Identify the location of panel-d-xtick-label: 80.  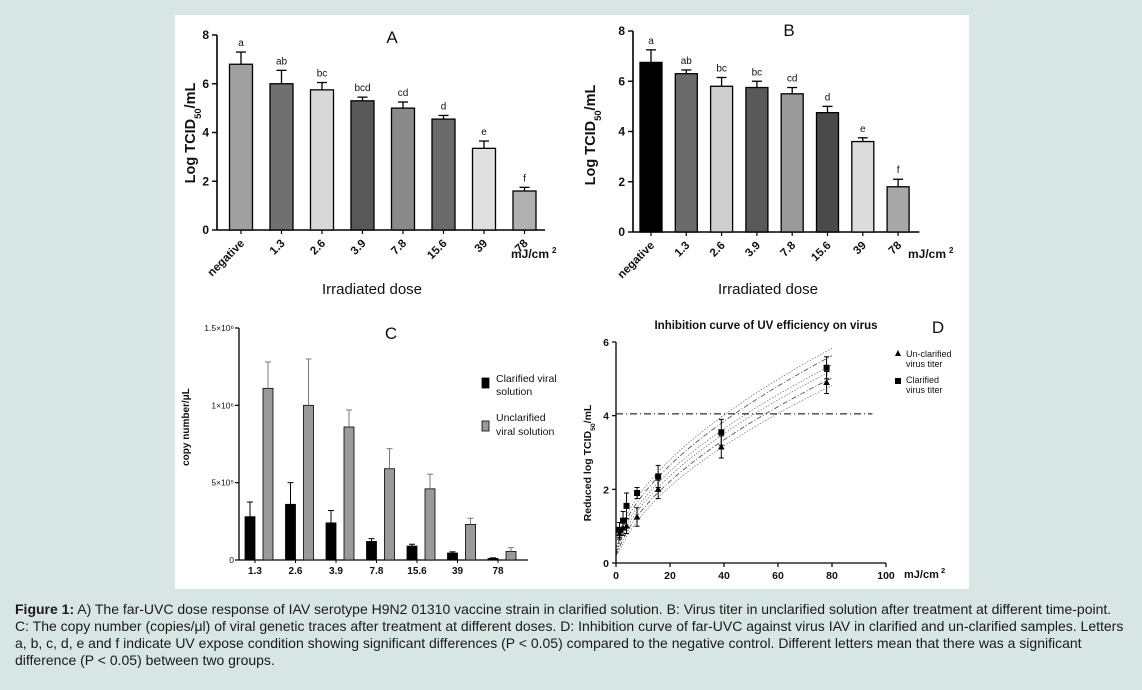
(832, 576).